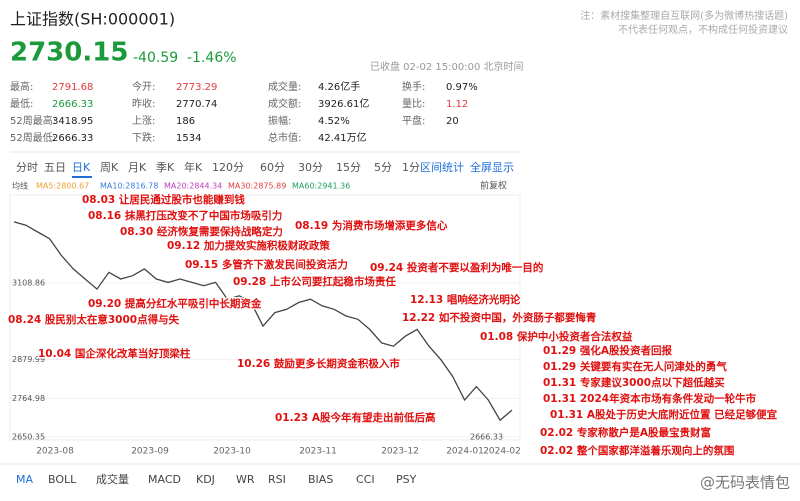 This screenshot has width=800, height=501. What do you see at coordinates (193, 186) in the screenshot?
I see `legend-entry: MA20:2844.34` at bounding box center [193, 186].